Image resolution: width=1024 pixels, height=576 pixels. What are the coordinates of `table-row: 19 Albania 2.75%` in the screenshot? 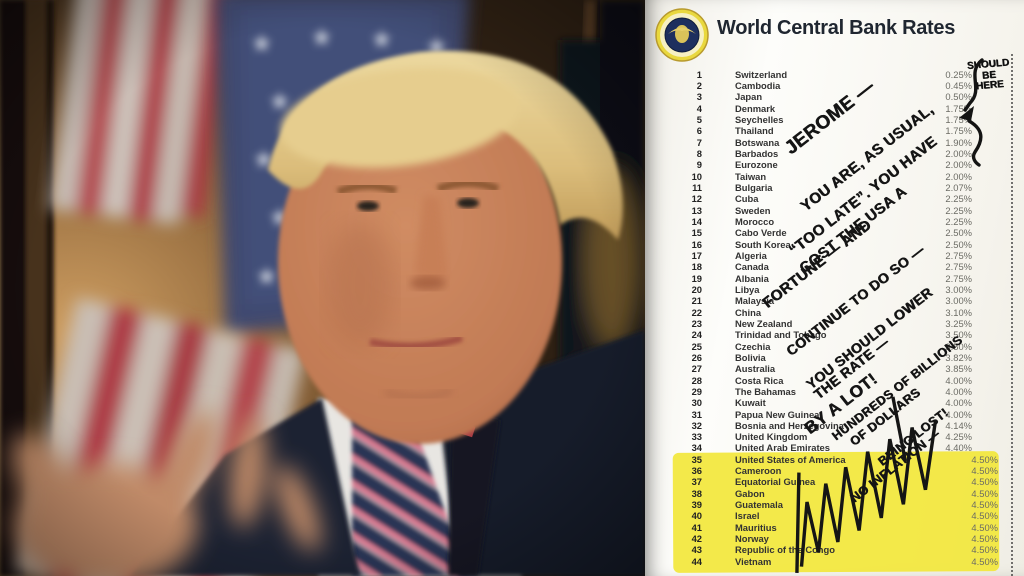 It's located at (834, 278).